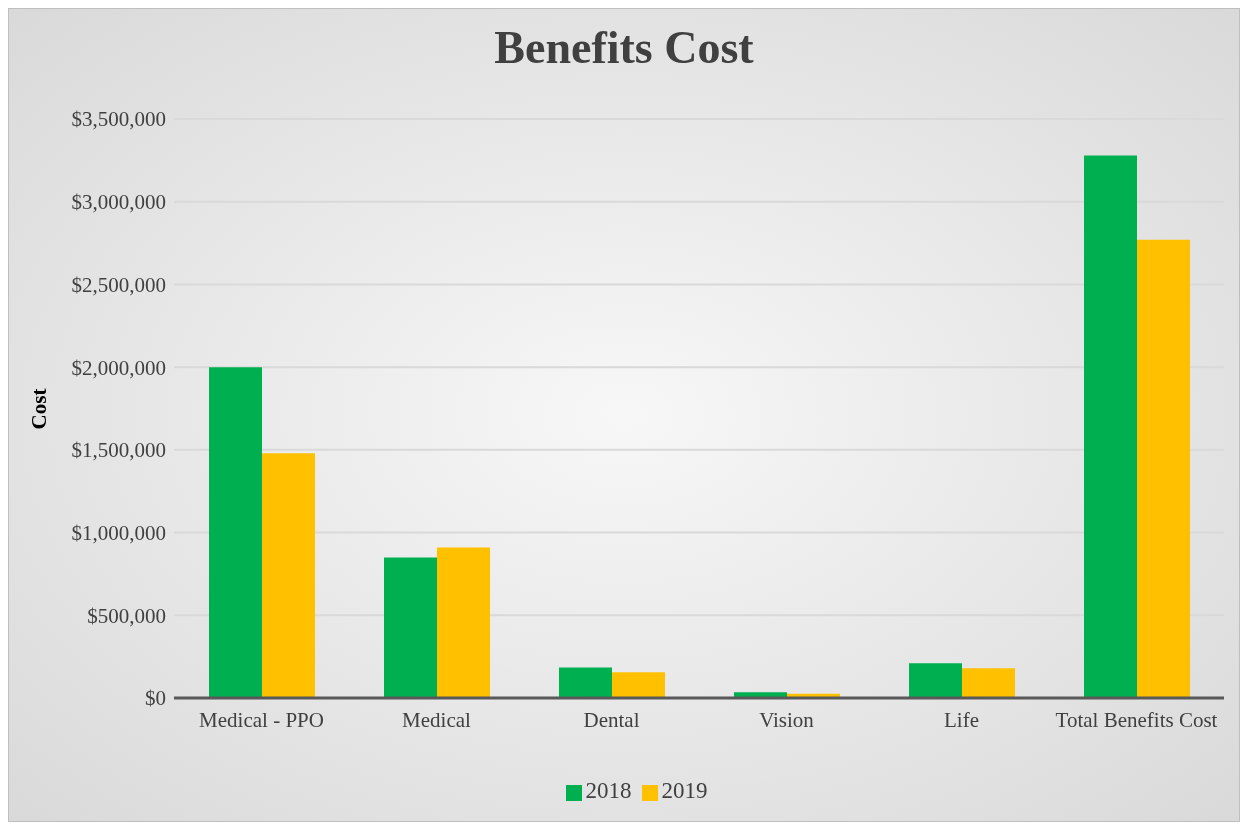 The image size is (1246, 829). Describe the element at coordinates (118, 367) in the screenshot. I see `y-tick-label: $2,000,000` at that location.